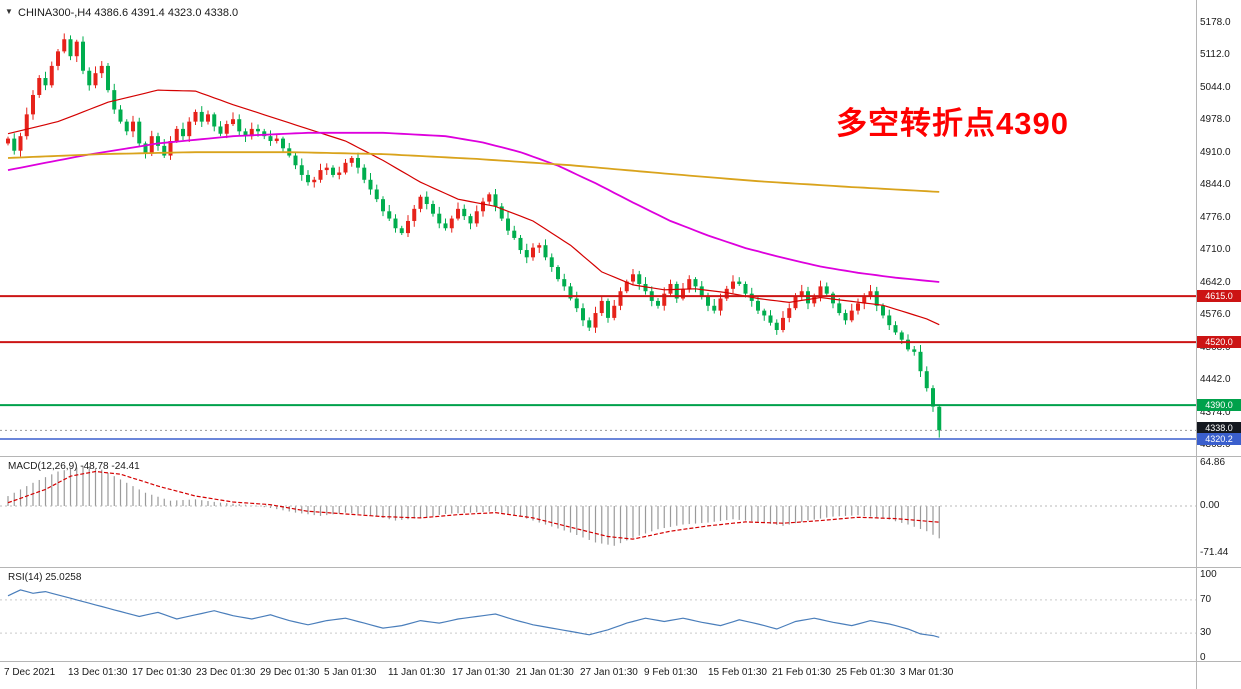  I want to click on price-axis-tick: 4844.0, so click(1215, 185).